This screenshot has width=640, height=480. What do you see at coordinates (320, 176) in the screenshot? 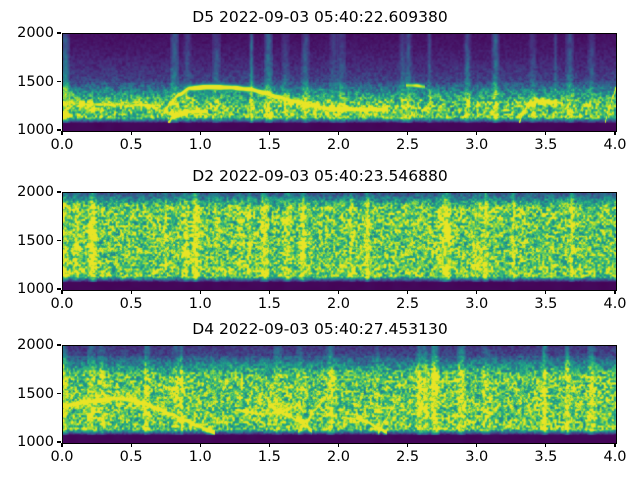
I see `panel-title: D2 2022-09-03 05:40:23.546880` at bounding box center [320, 176].